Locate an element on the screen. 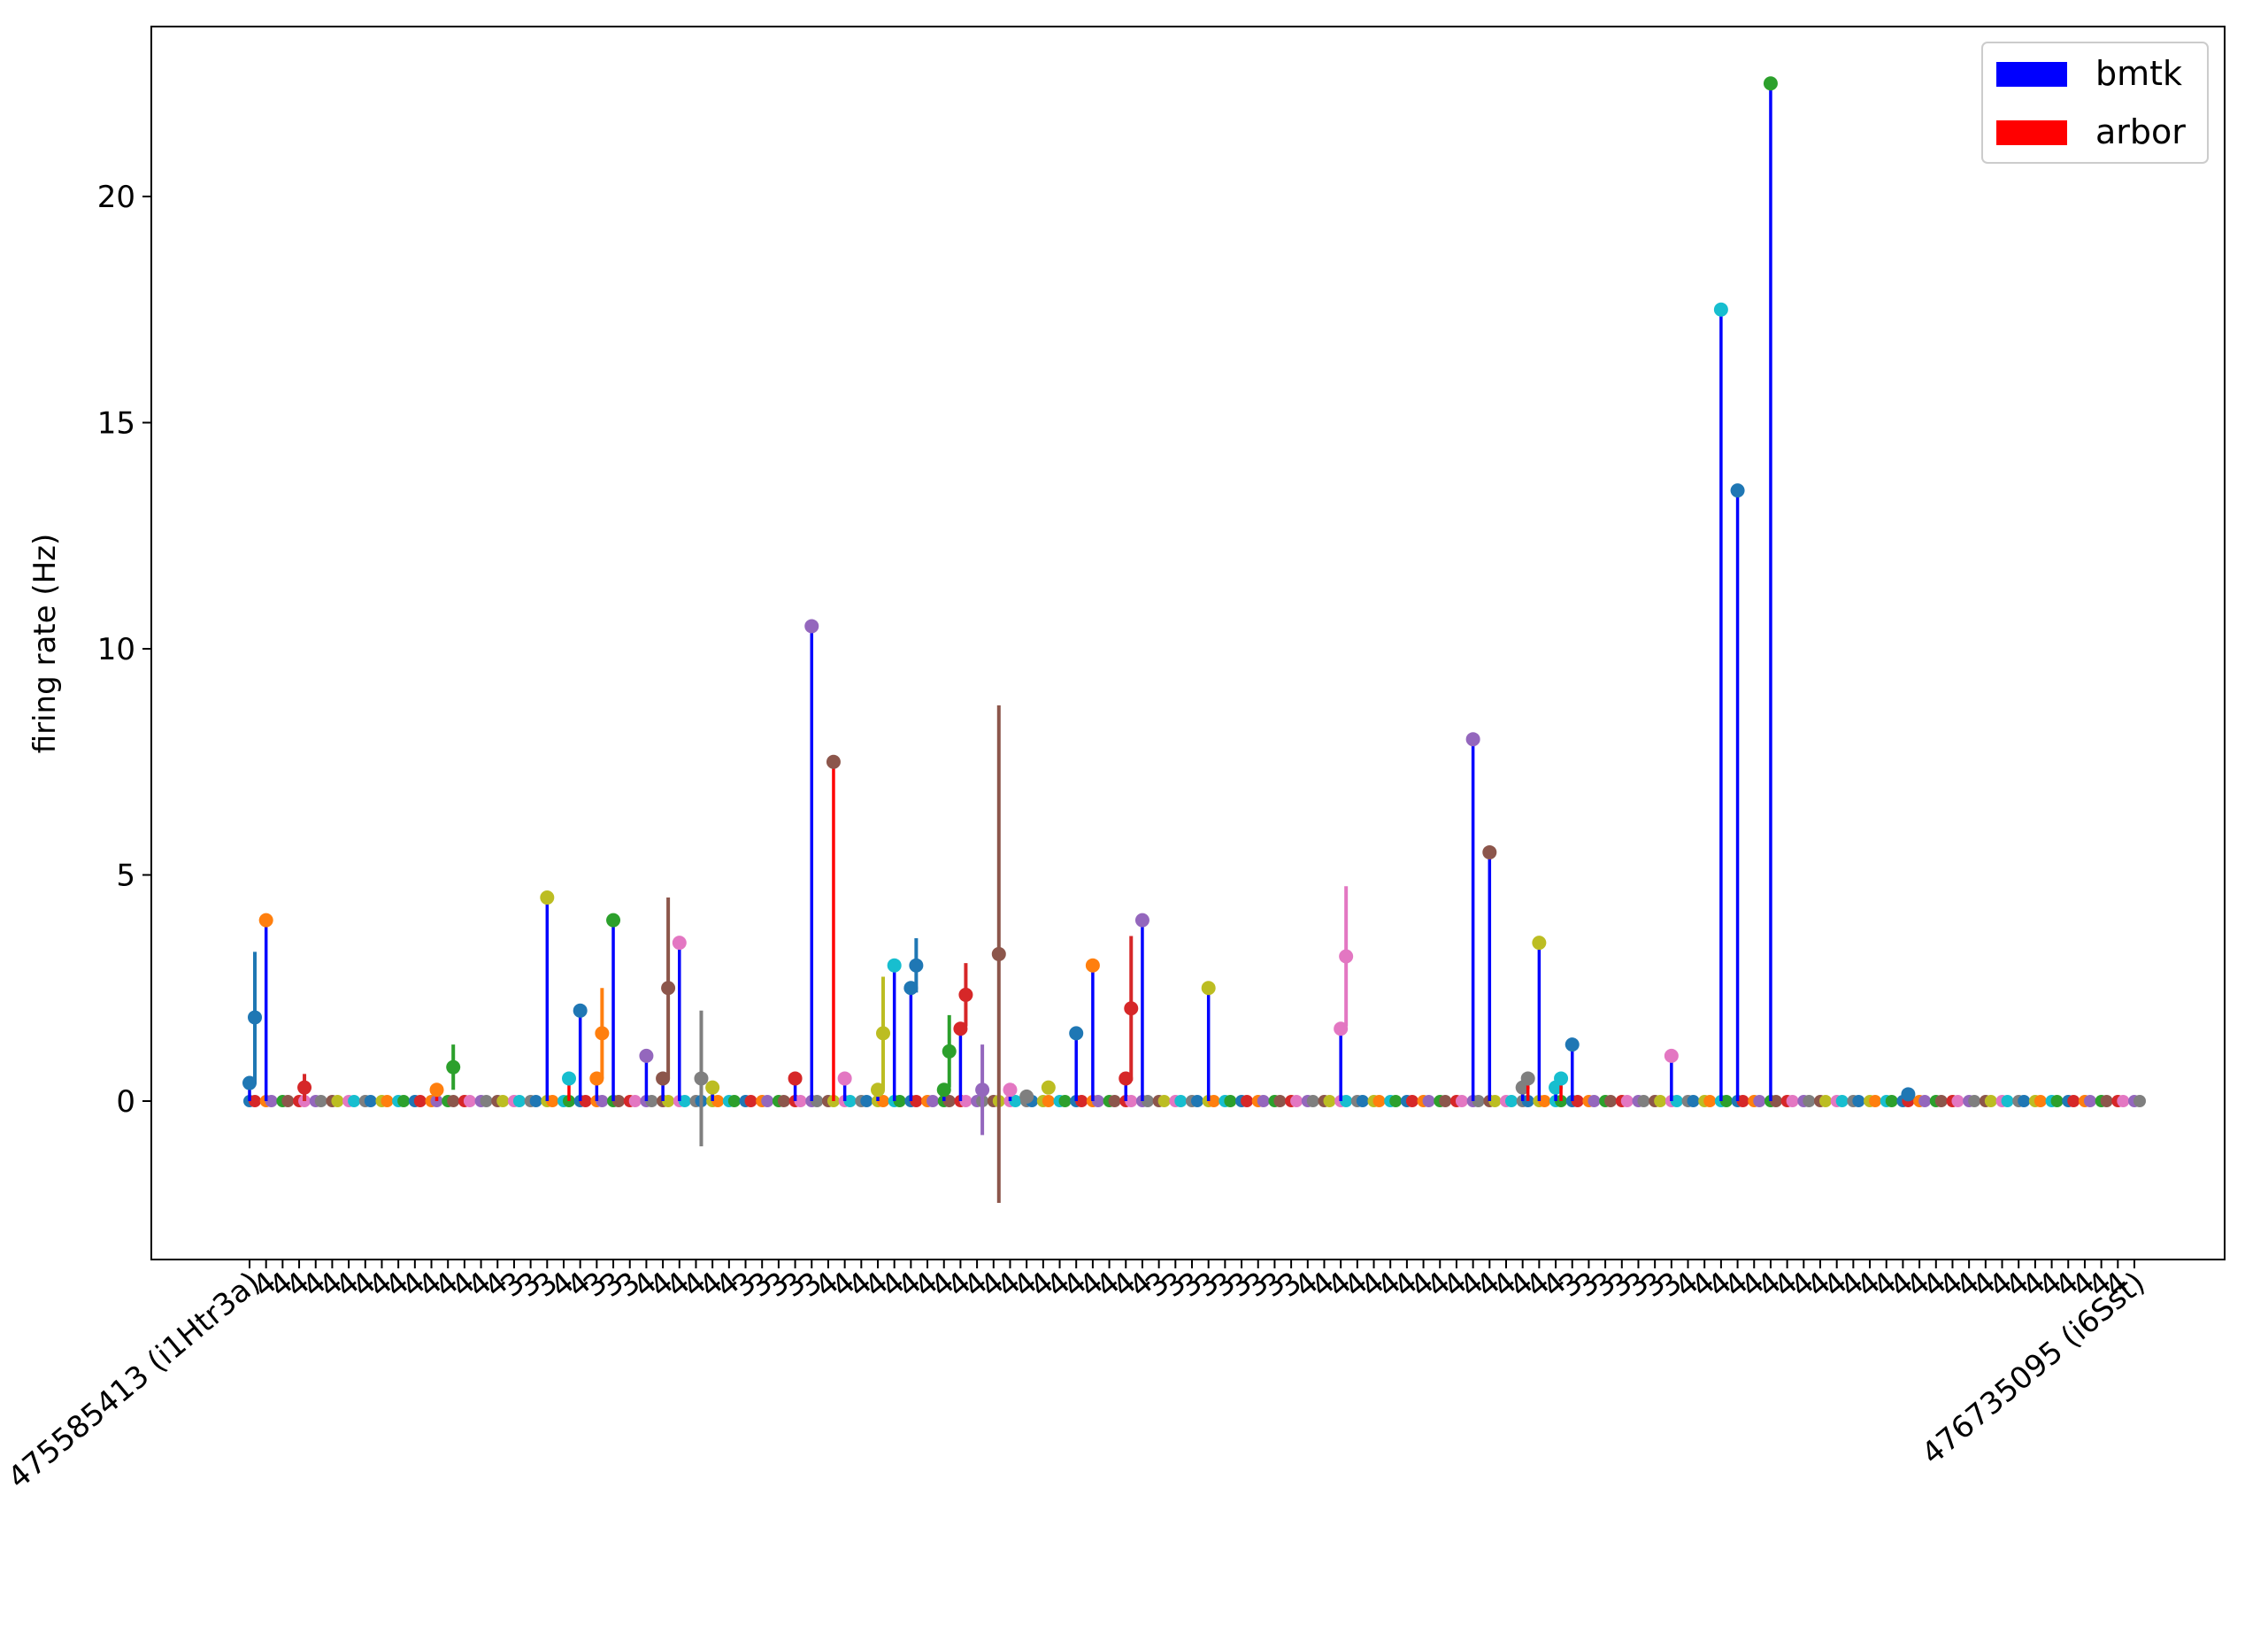 The width and height of the screenshot is (2268, 1641). zero-markers is located at coordinates (1194, 1101).